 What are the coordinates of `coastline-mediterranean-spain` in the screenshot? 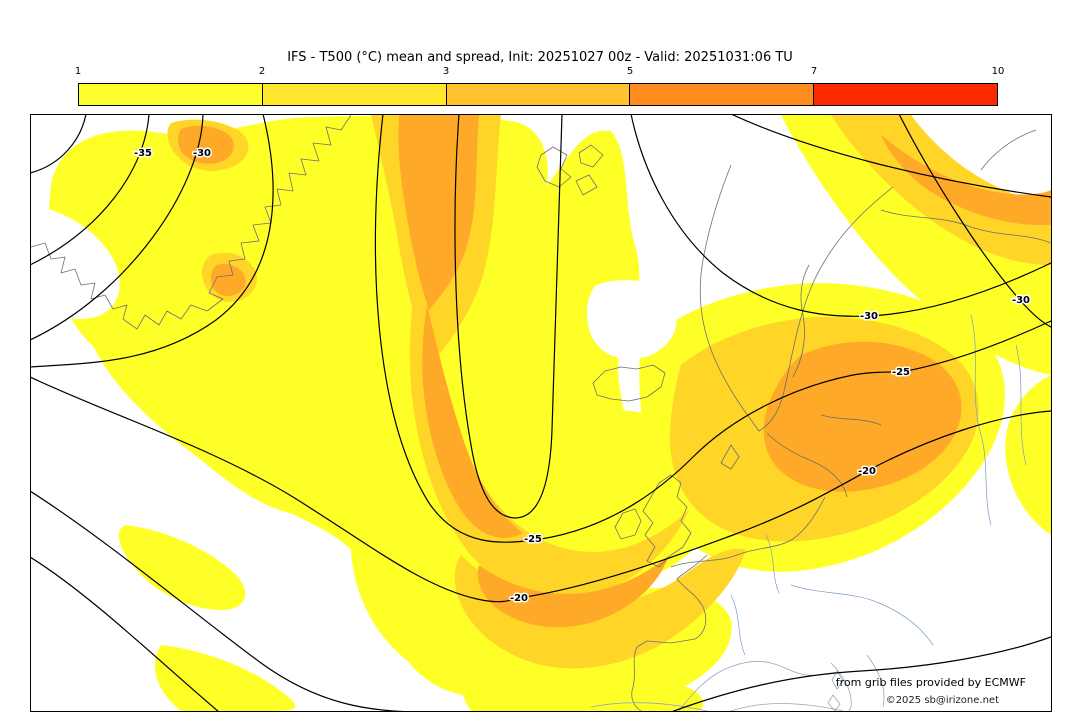 It's located at (746, 686).